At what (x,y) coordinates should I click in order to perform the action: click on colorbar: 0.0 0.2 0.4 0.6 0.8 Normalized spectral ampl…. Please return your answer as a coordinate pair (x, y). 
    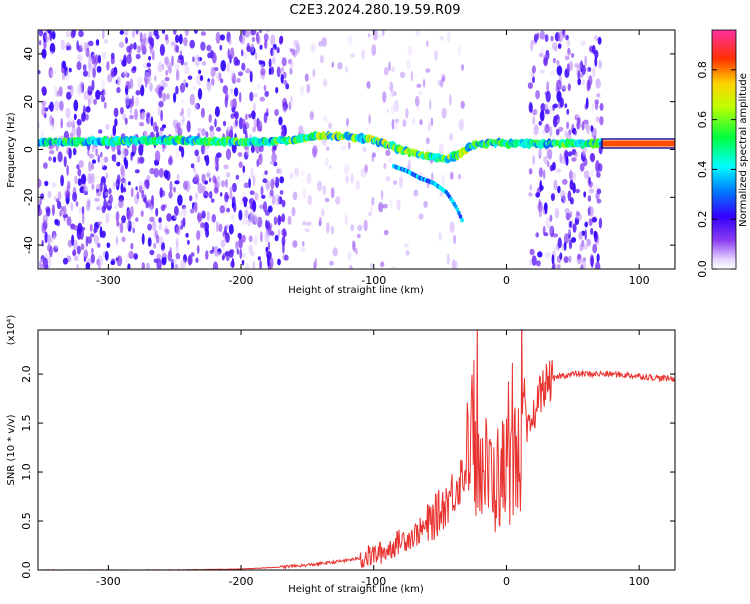
    Looking at the image, I should click on (722, 153).